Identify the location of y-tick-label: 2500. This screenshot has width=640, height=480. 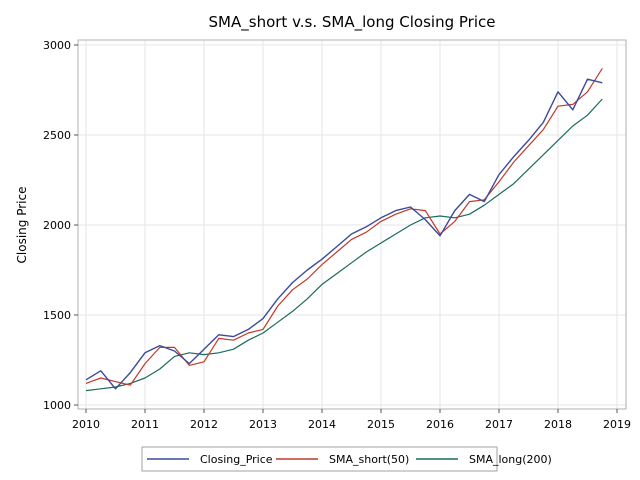
(57, 135).